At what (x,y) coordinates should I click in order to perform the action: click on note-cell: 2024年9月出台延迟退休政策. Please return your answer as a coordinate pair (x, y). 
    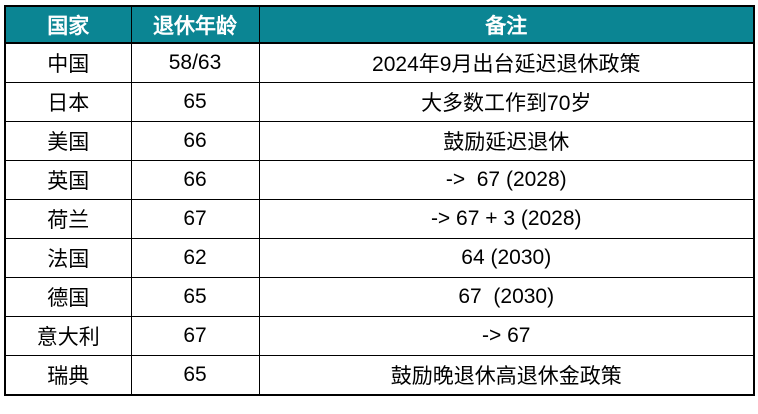
    Looking at the image, I should click on (506, 62).